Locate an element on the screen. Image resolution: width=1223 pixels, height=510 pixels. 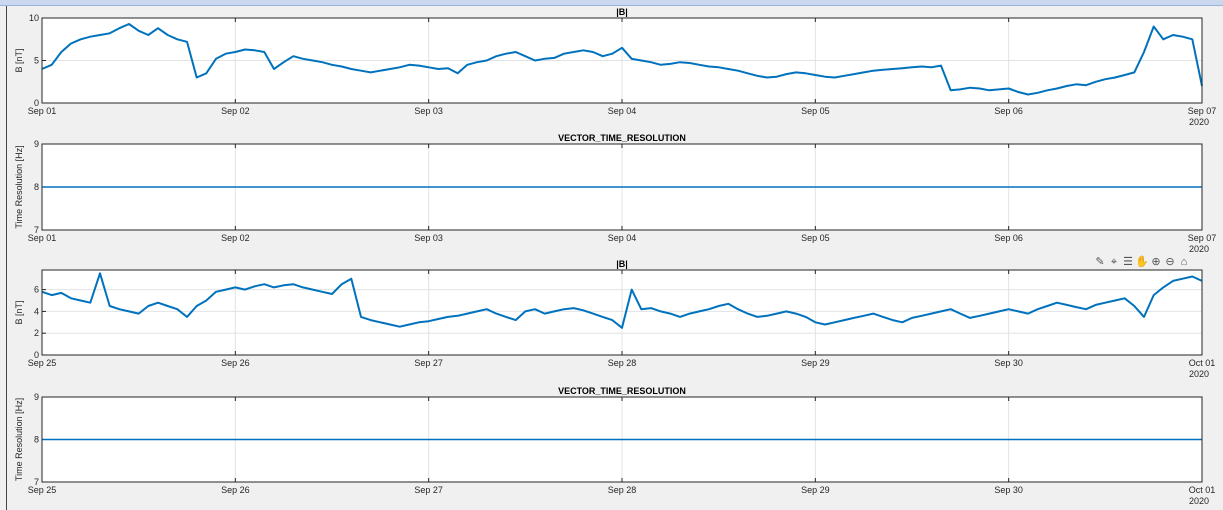
y-tick-label: 6 is located at coordinates (36, 290).